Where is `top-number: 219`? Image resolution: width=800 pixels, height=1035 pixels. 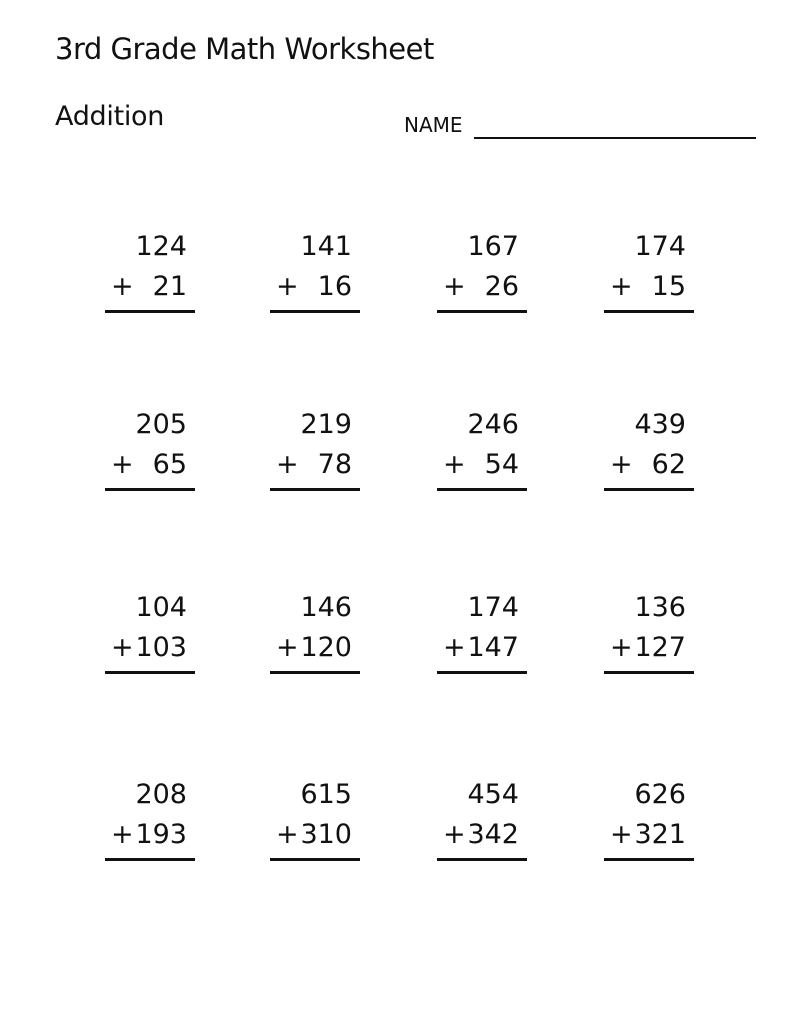 top-number: 219 is located at coordinates (326, 424).